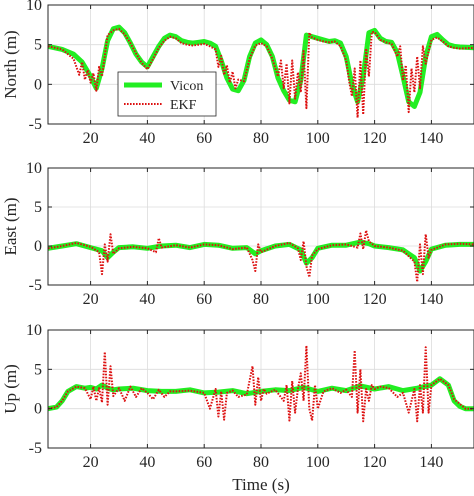 The height and width of the screenshot is (496, 474). I want to click on legend-box, so click(167, 94).